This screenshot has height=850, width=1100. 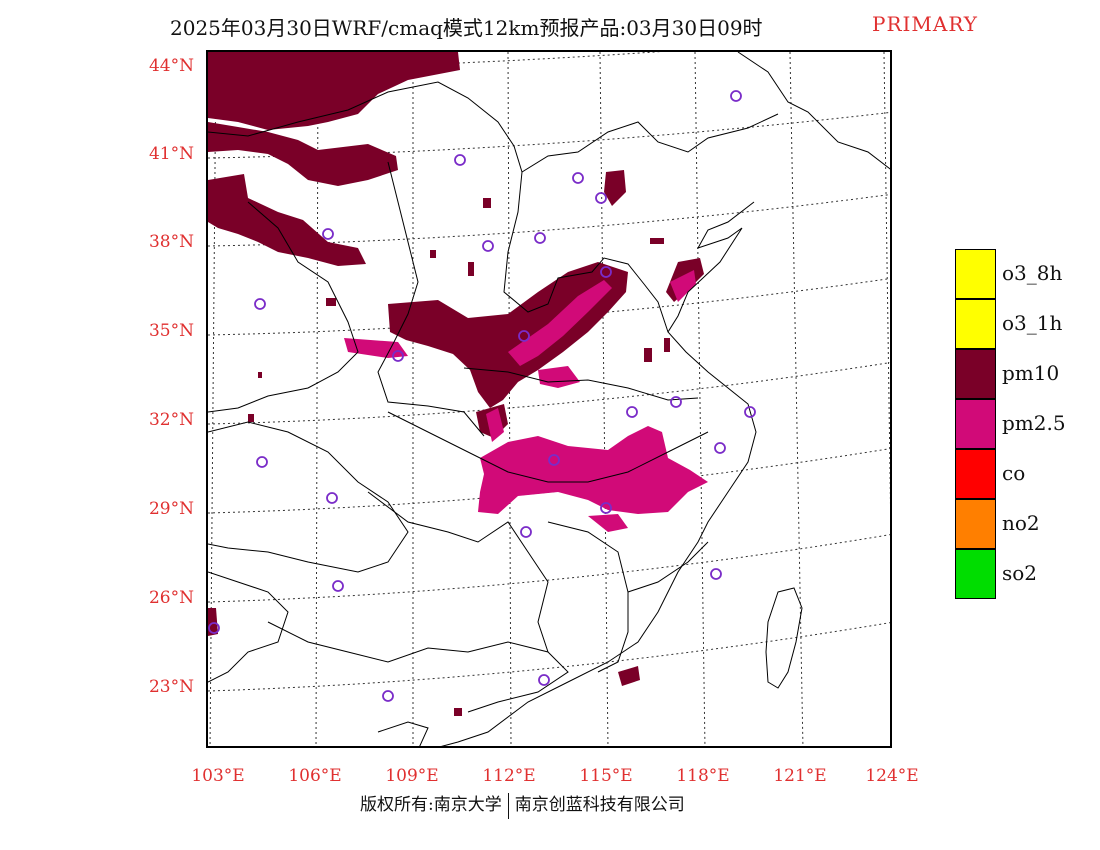 I want to click on legend-swatch-so2, so click(x=975, y=574).